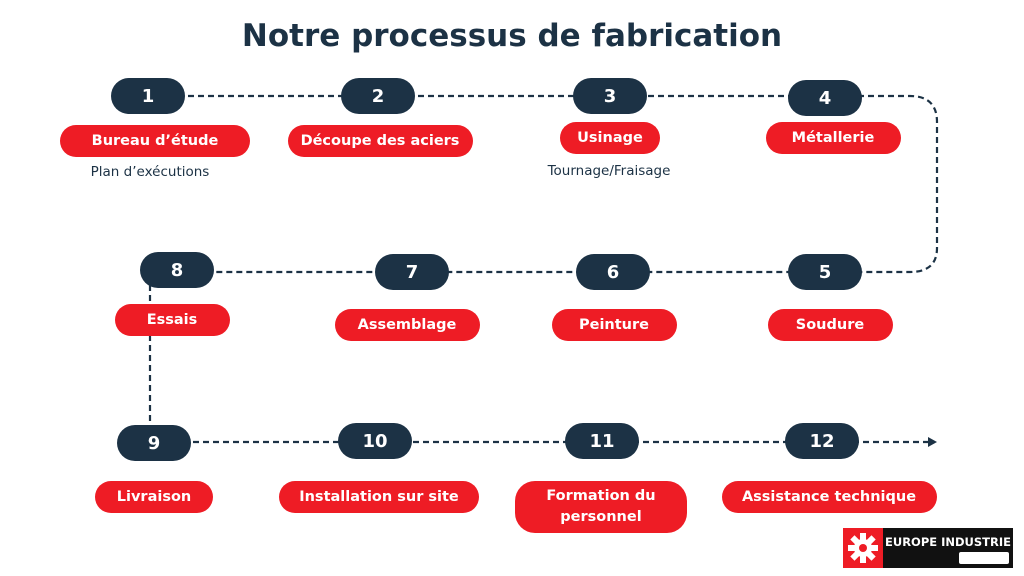  What do you see at coordinates (863, 548) in the screenshot?
I see `logo-icon` at bounding box center [863, 548].